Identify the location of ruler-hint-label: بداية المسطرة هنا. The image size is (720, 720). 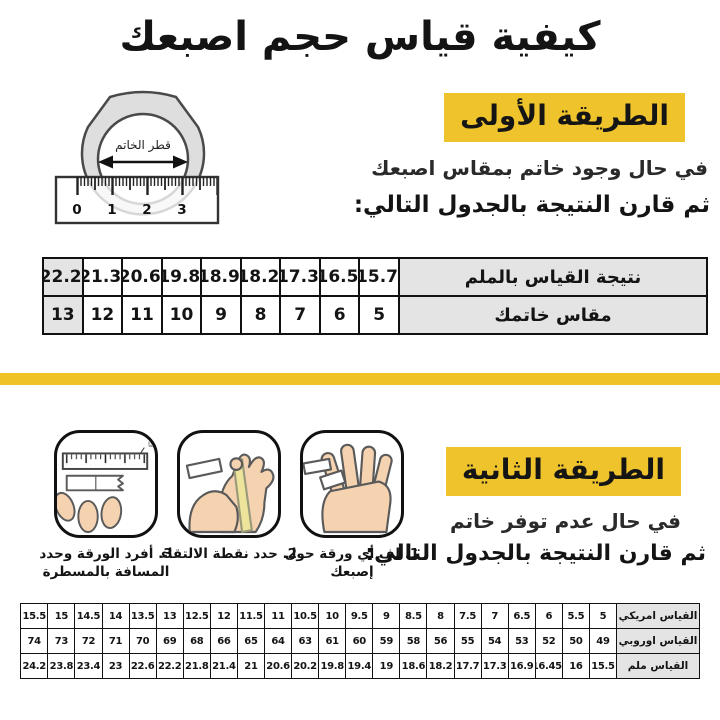
(151, 445).